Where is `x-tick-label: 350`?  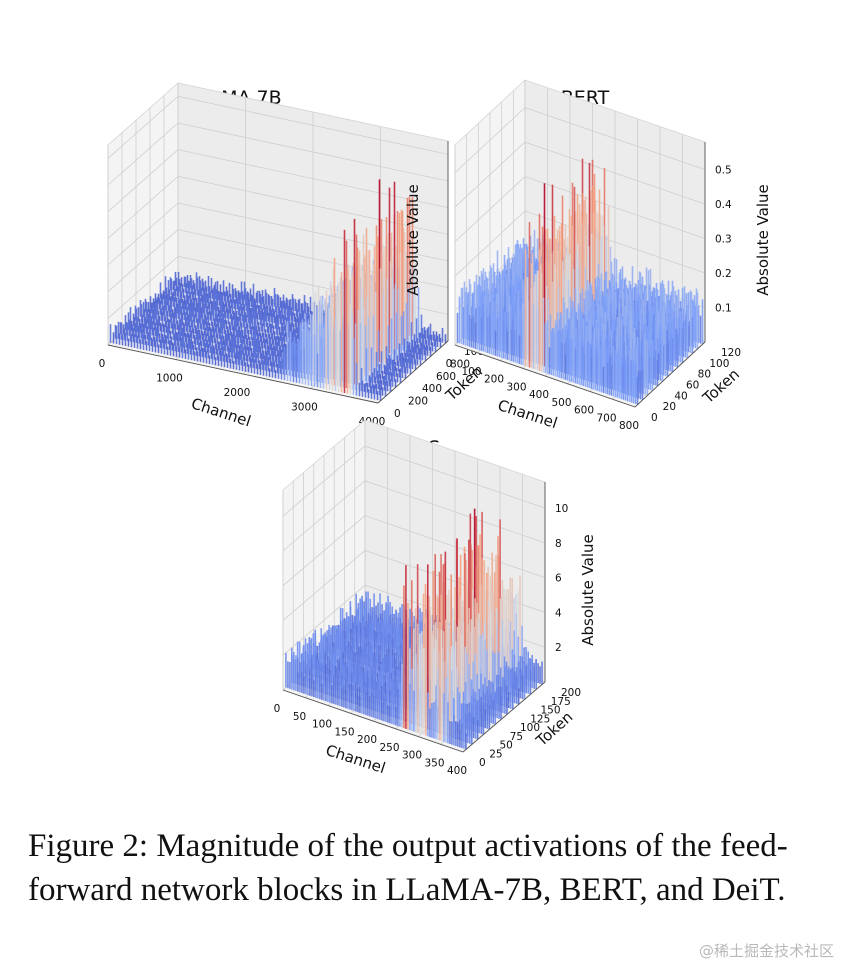 x-tick-label: 350 is located at coordinates (434, 763).